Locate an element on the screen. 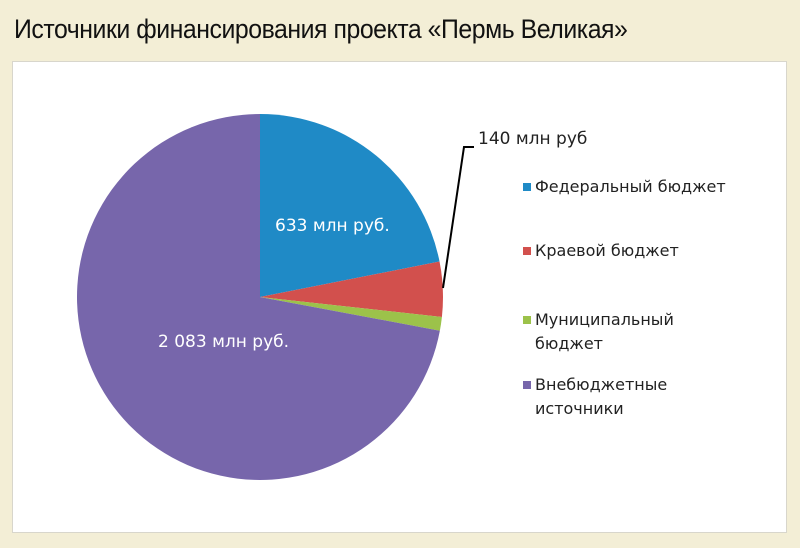  data-label-regional: 140 млн руб is located at coordinates (532, 139).